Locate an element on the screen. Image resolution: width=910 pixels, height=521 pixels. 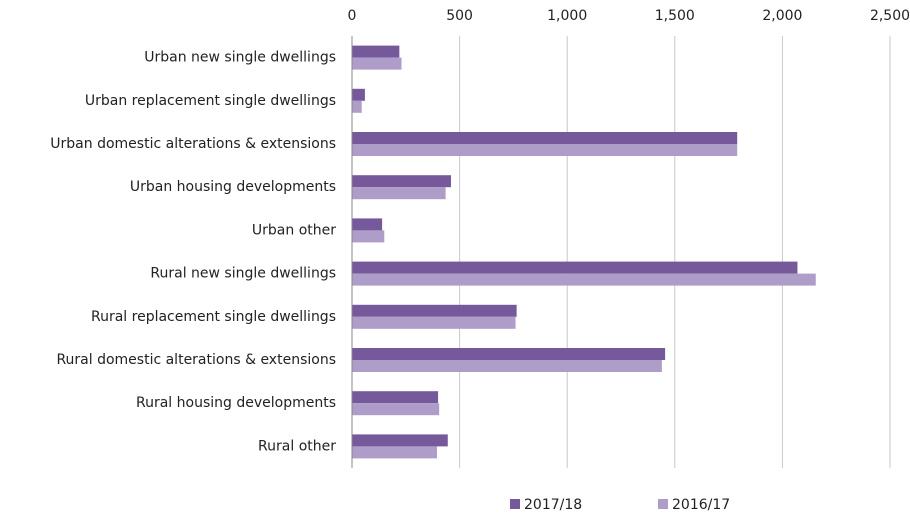
y-tick-label: Urban replacement single dwellings is located at coordinates (210, 101).